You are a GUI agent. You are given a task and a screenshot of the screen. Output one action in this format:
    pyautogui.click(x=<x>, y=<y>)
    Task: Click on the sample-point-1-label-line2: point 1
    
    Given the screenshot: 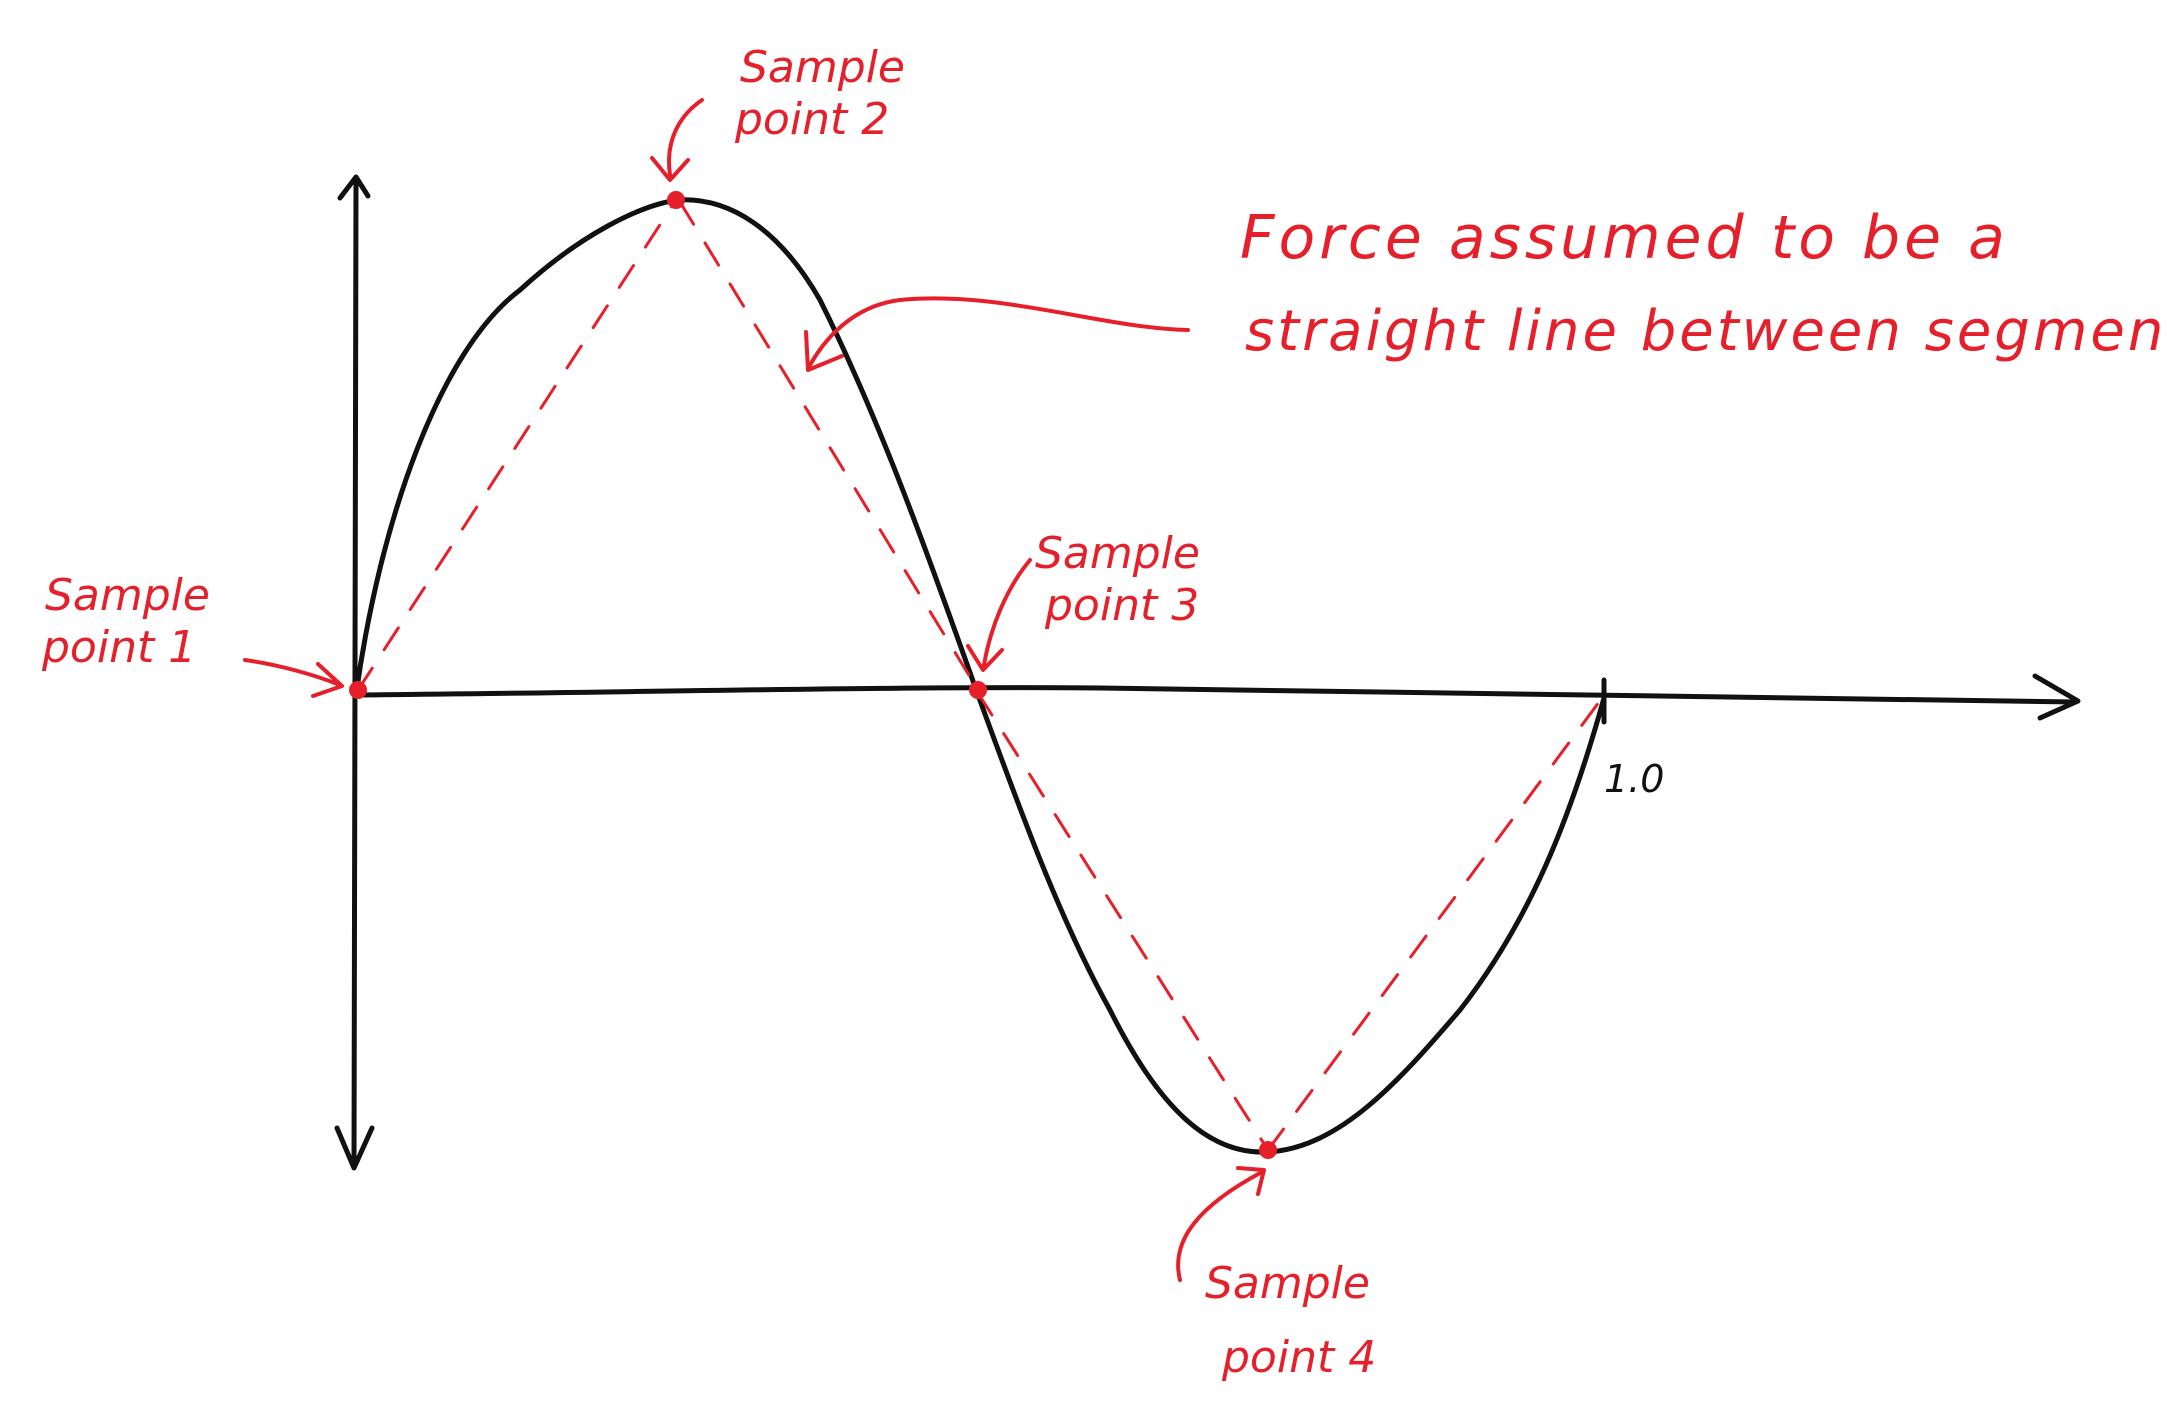 What is the action you would take?
    pyautogui.click(x=118, y=647)
    